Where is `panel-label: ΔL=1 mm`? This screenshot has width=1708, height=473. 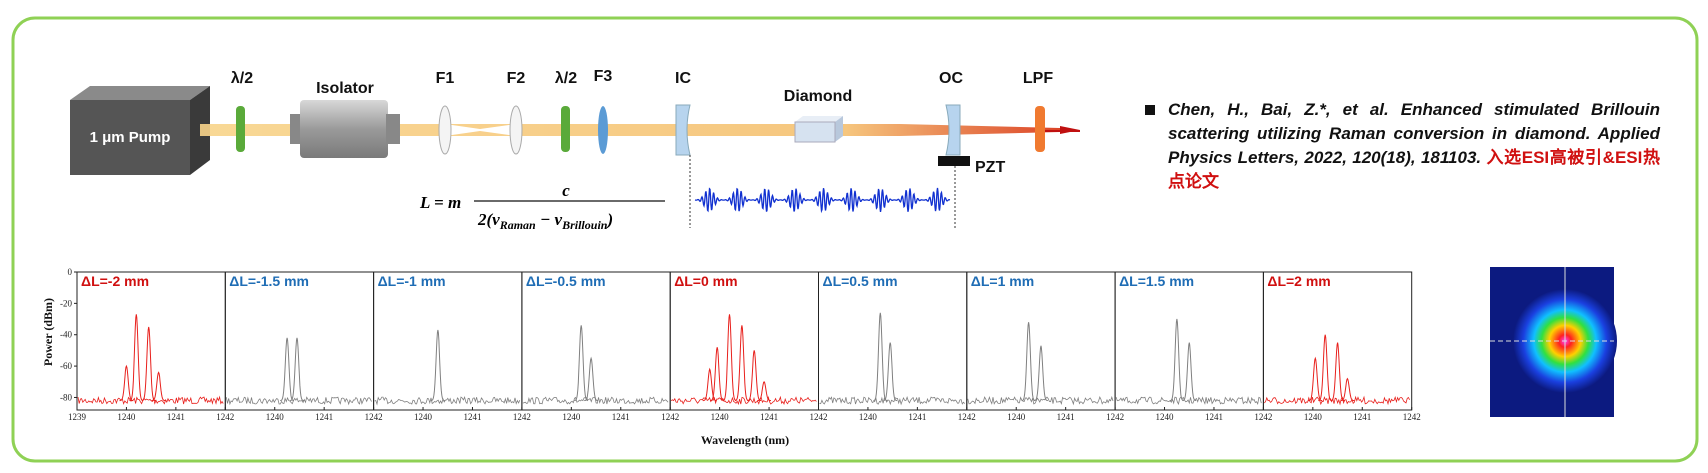
panel-label: ΔL=1 mm is located at coordinates (1002, 281).